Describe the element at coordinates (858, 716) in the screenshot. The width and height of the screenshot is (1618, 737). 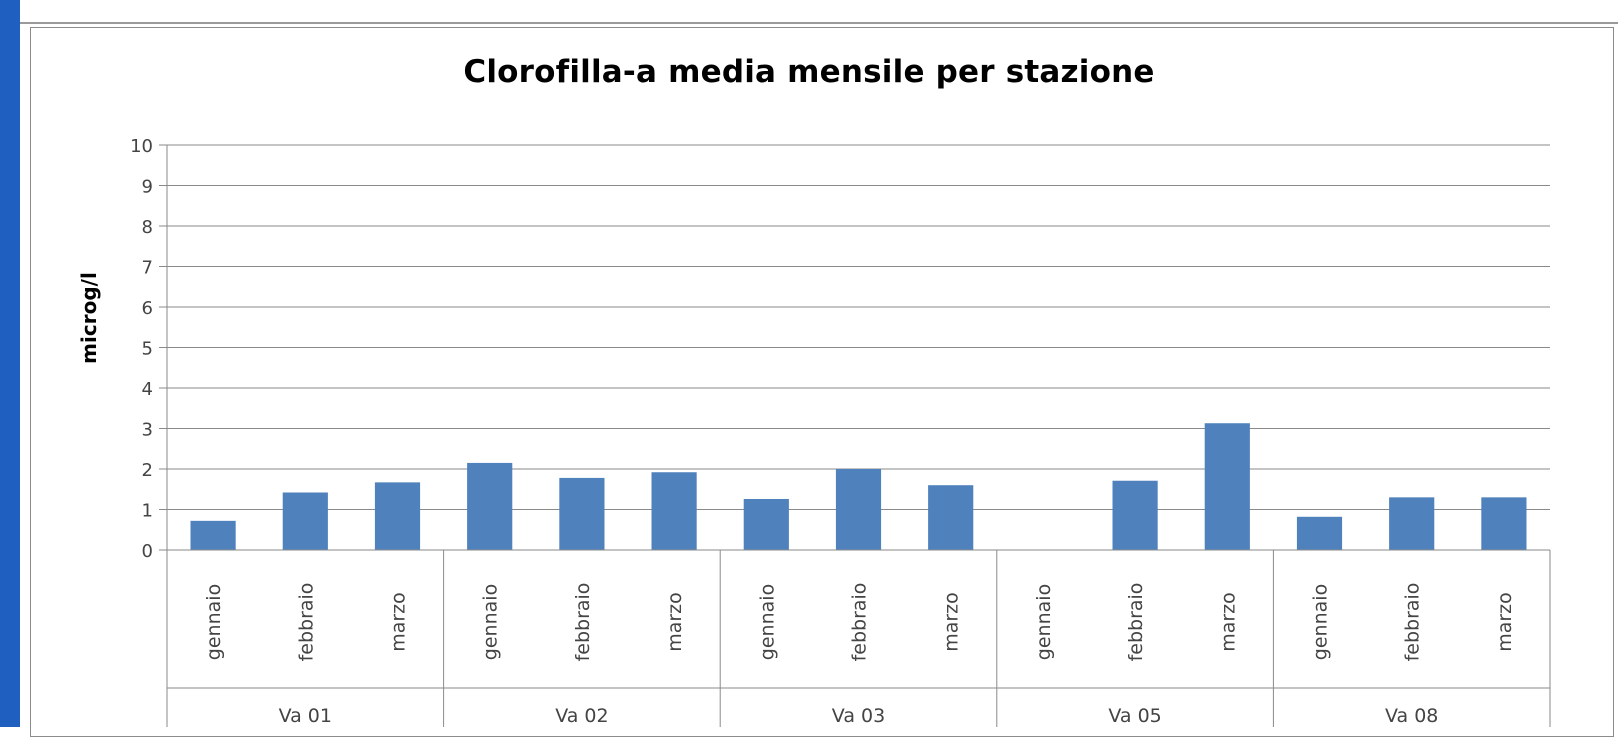
I see `group-label: Va 03` at that location.